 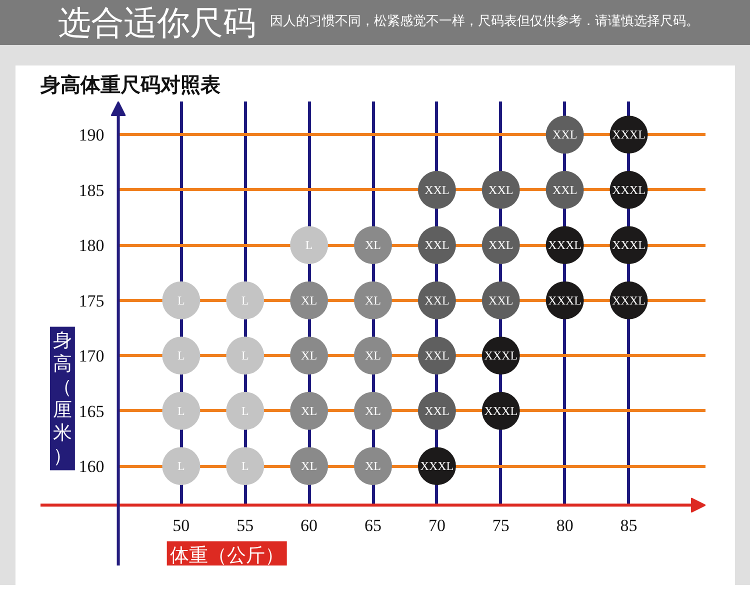 What do you see at coordinates (245, 526) in the screenshot?
I see `x-tick-label: 55` at bounding box center [245, 526].